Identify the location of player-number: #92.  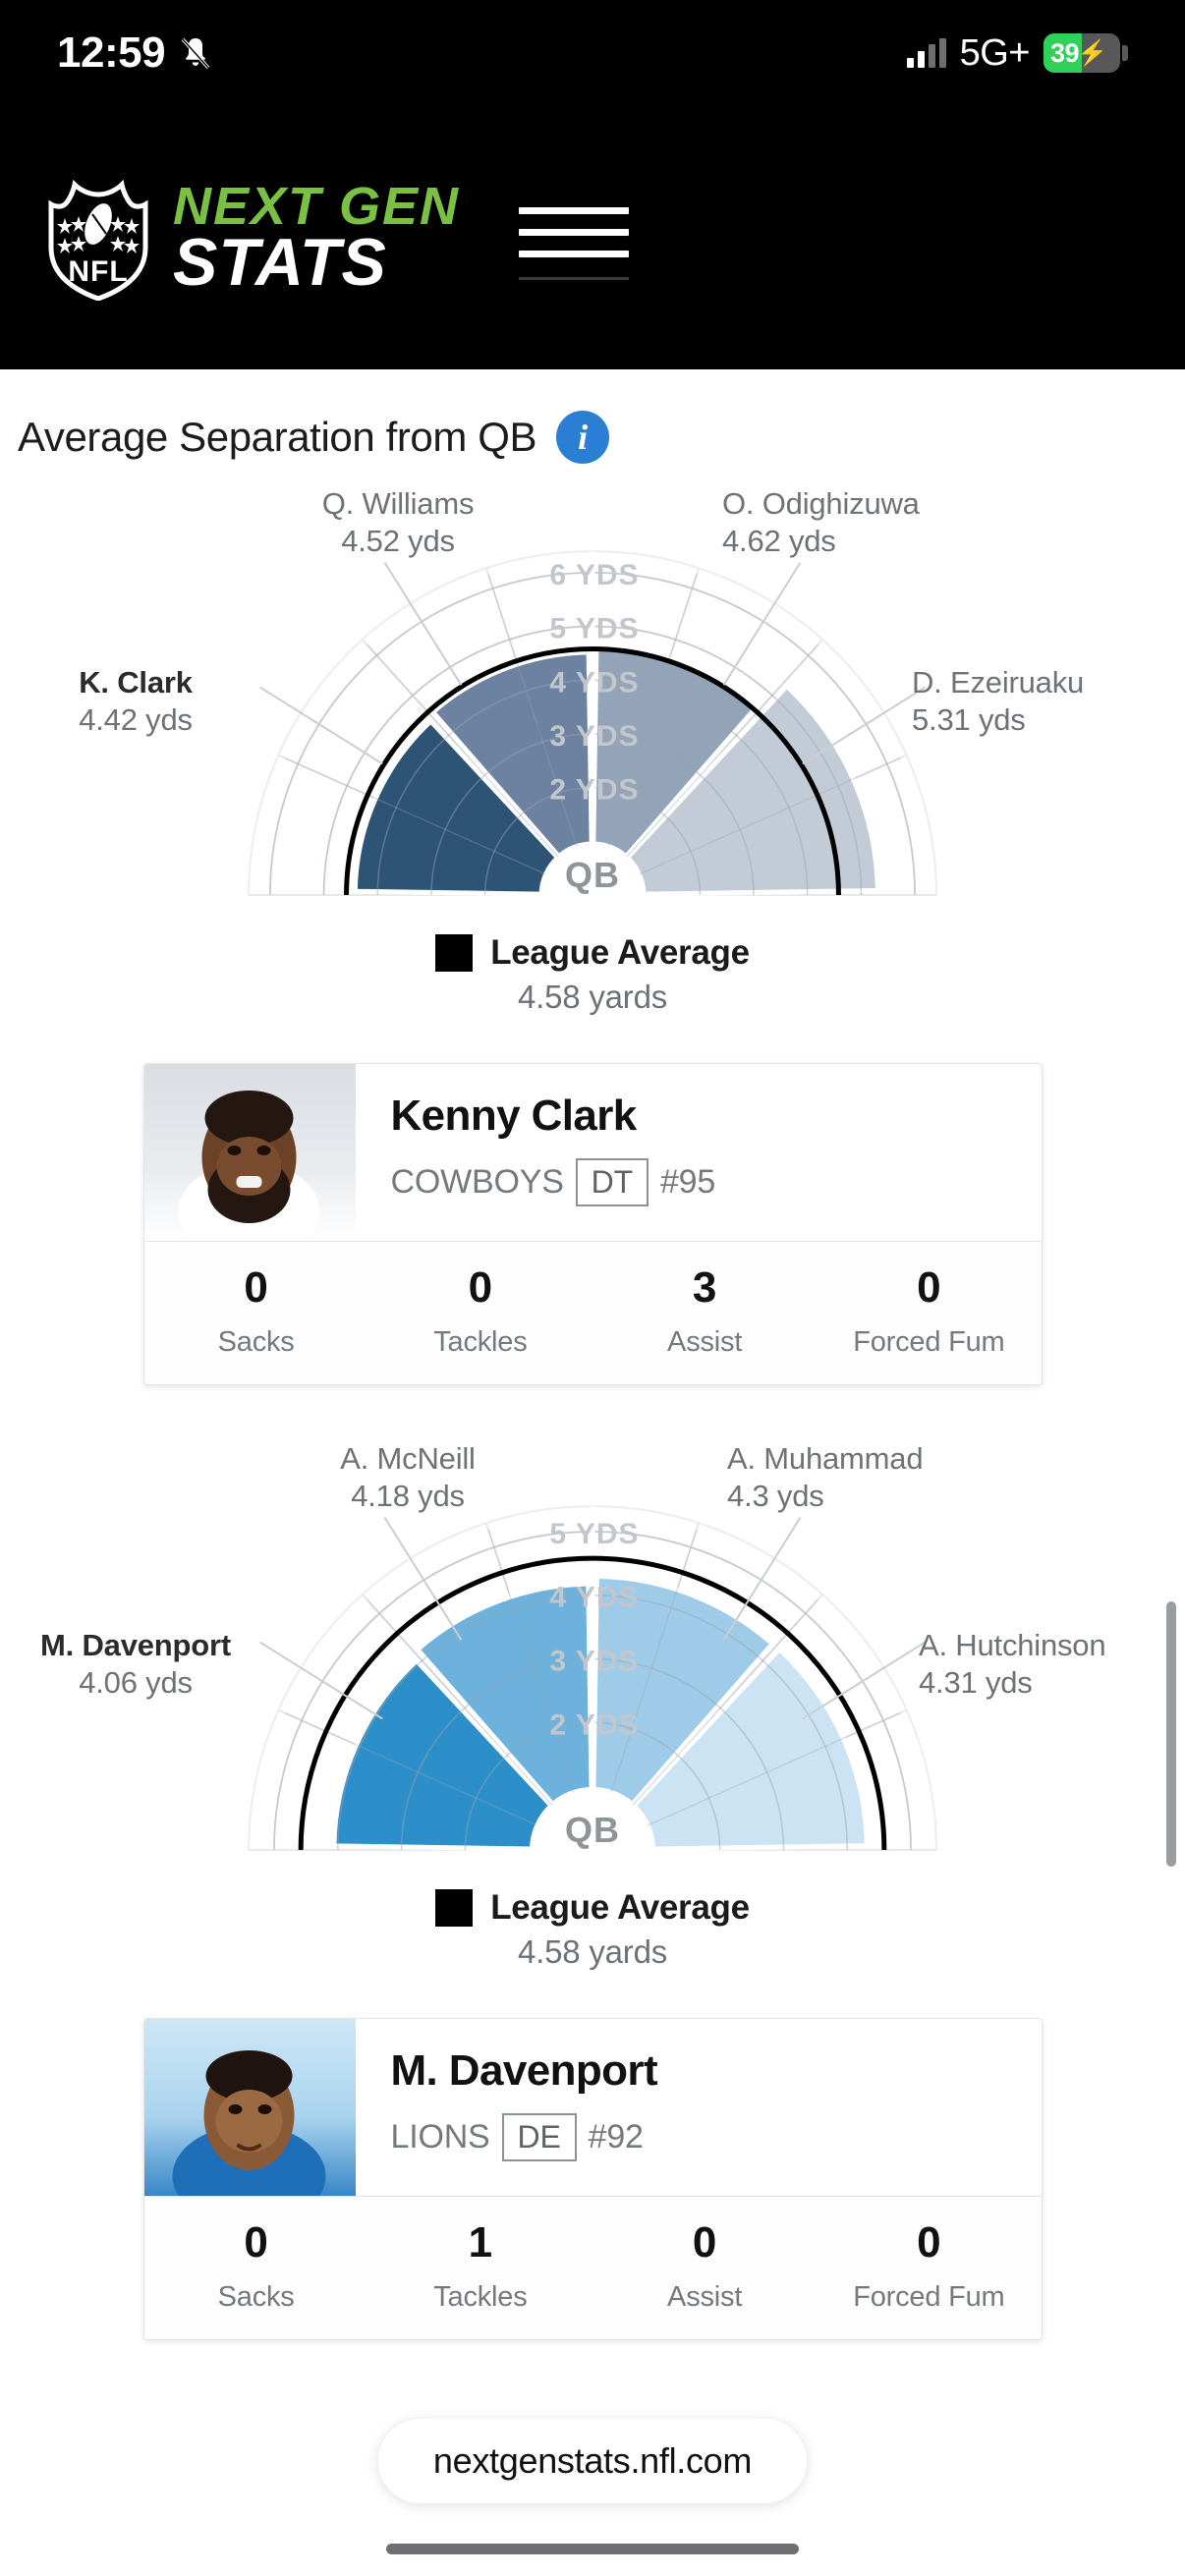
(616, 2137).